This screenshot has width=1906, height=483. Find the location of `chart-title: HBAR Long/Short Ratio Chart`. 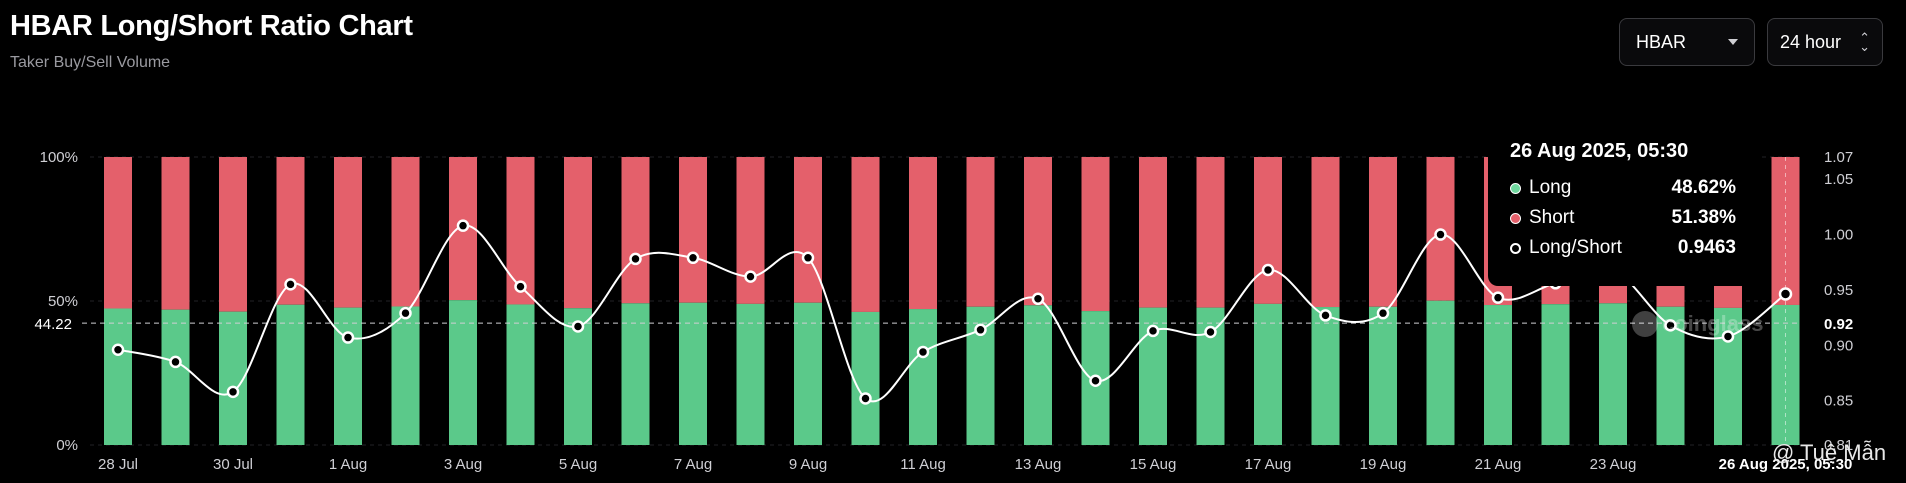

chart-title: HBAR Long/Short Ratio Chart is located at coordinates (211, 26).